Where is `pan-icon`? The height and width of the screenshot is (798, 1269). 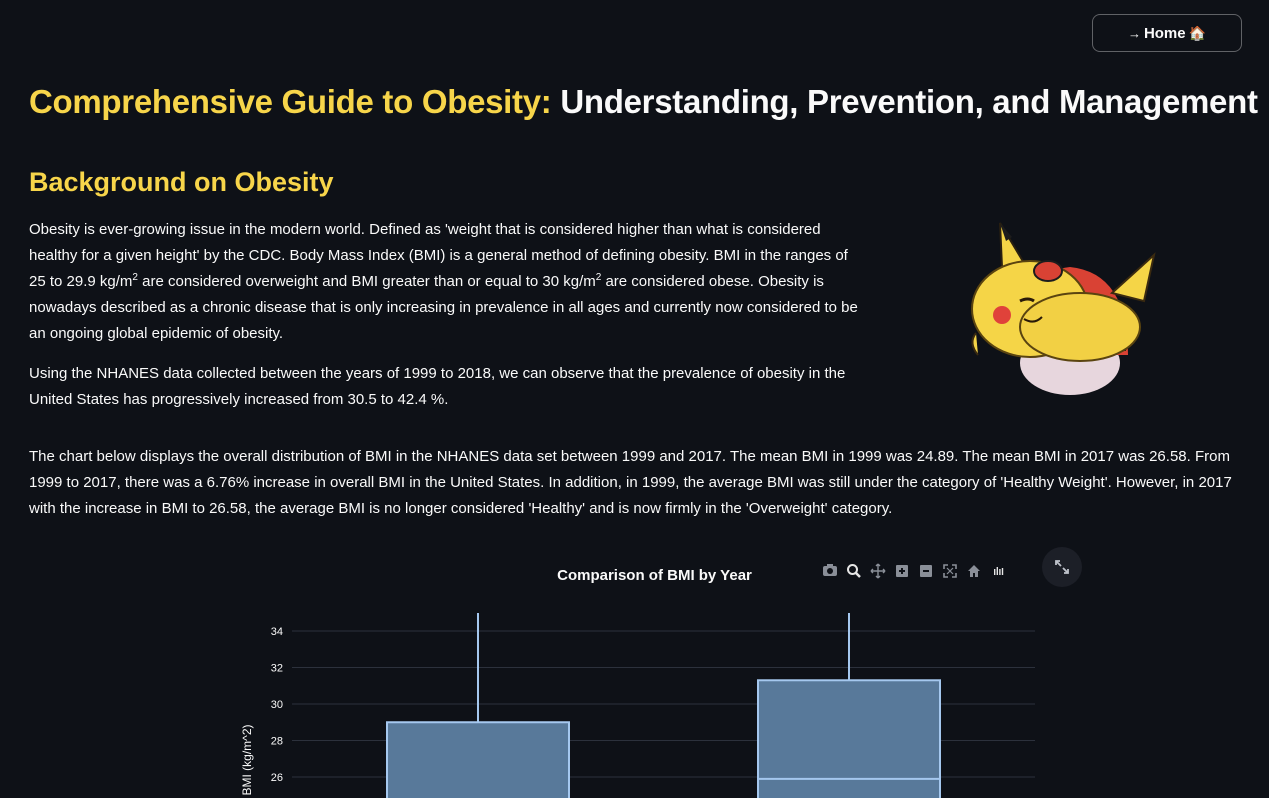
pan-icon is located at coordinates (878, 572).